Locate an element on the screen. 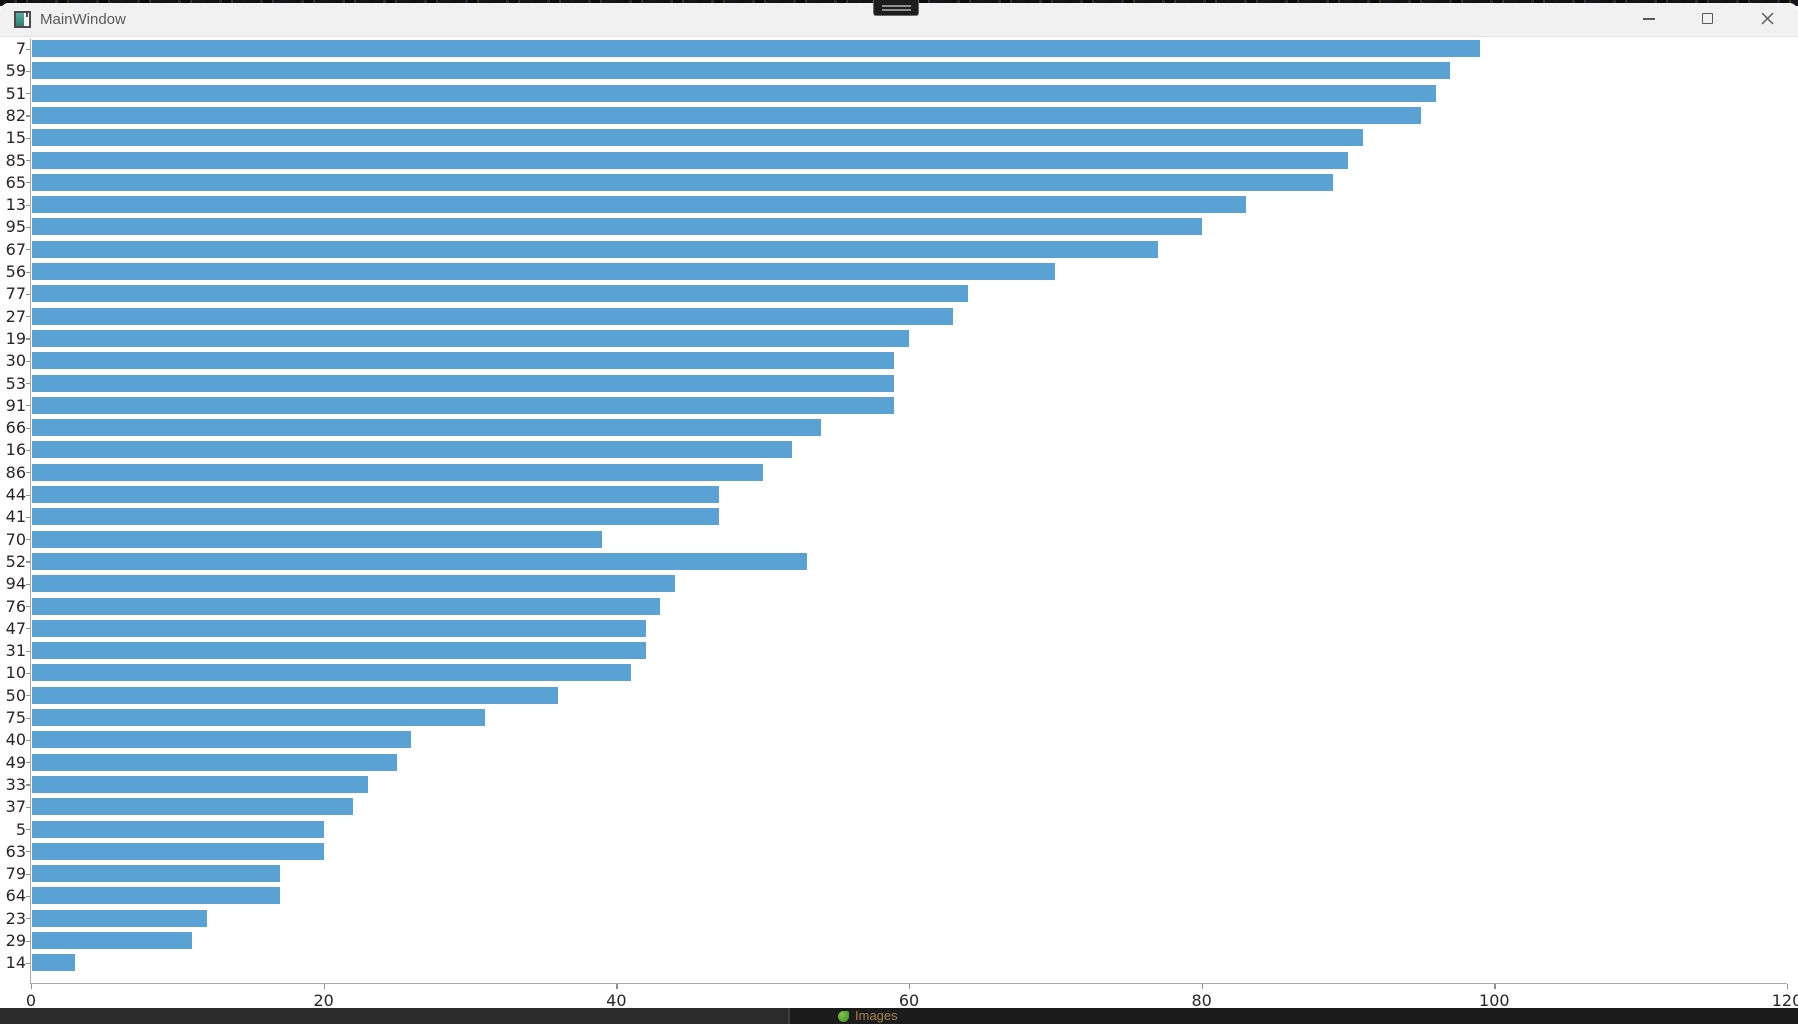  y-tick-label: 47 is located at coordinates (15, 628).